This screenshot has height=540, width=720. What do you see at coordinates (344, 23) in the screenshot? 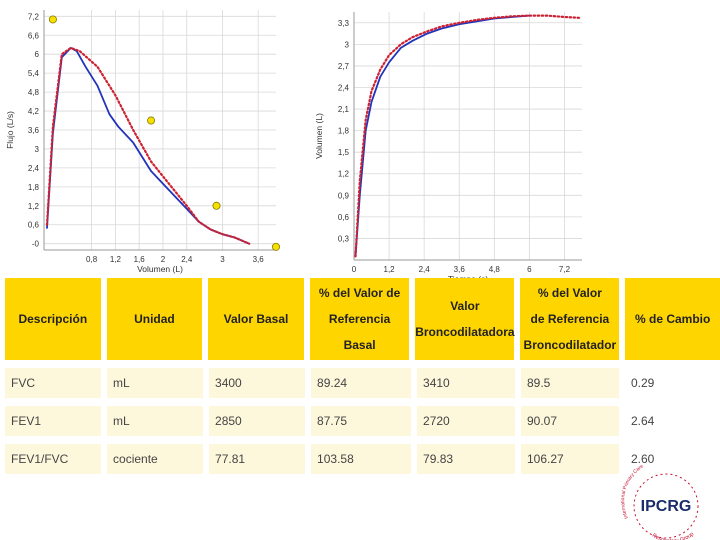
I see `y-tick-label: 3,3` at bounding box center [344, 23].